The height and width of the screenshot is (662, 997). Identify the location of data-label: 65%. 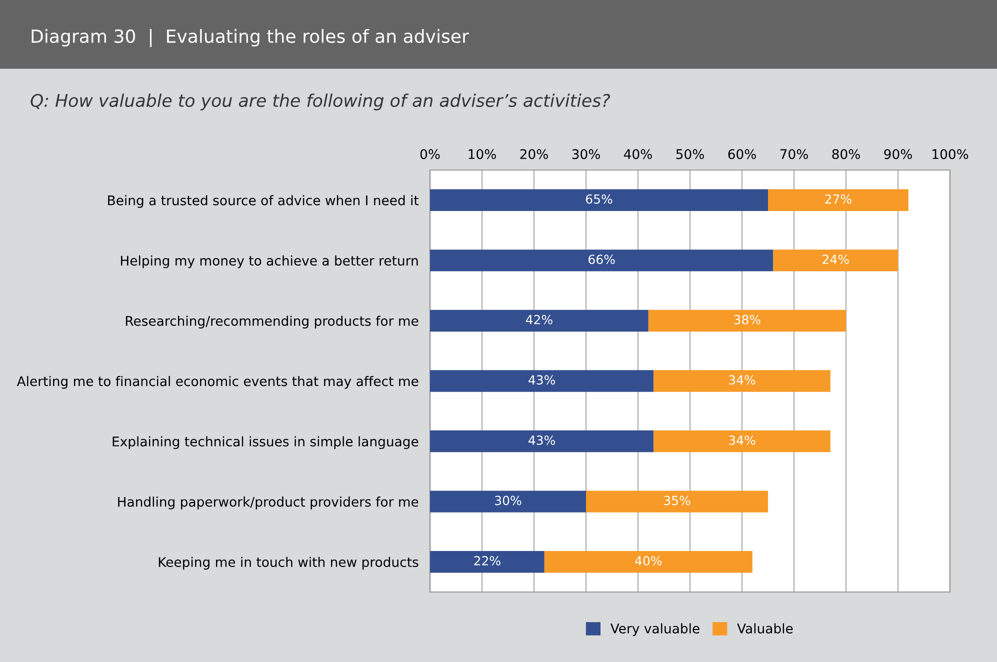
(599, 199).